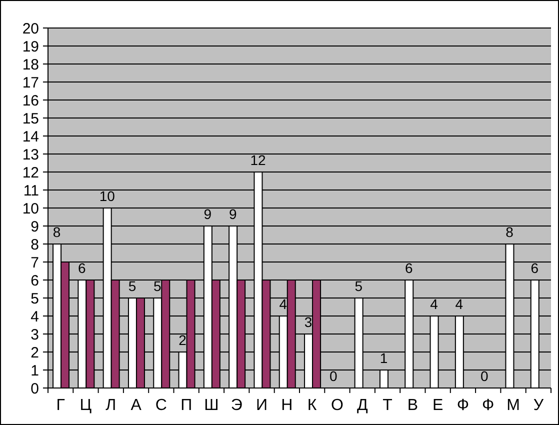  I want to click on y-tick-label: 17, so click(30, 83).